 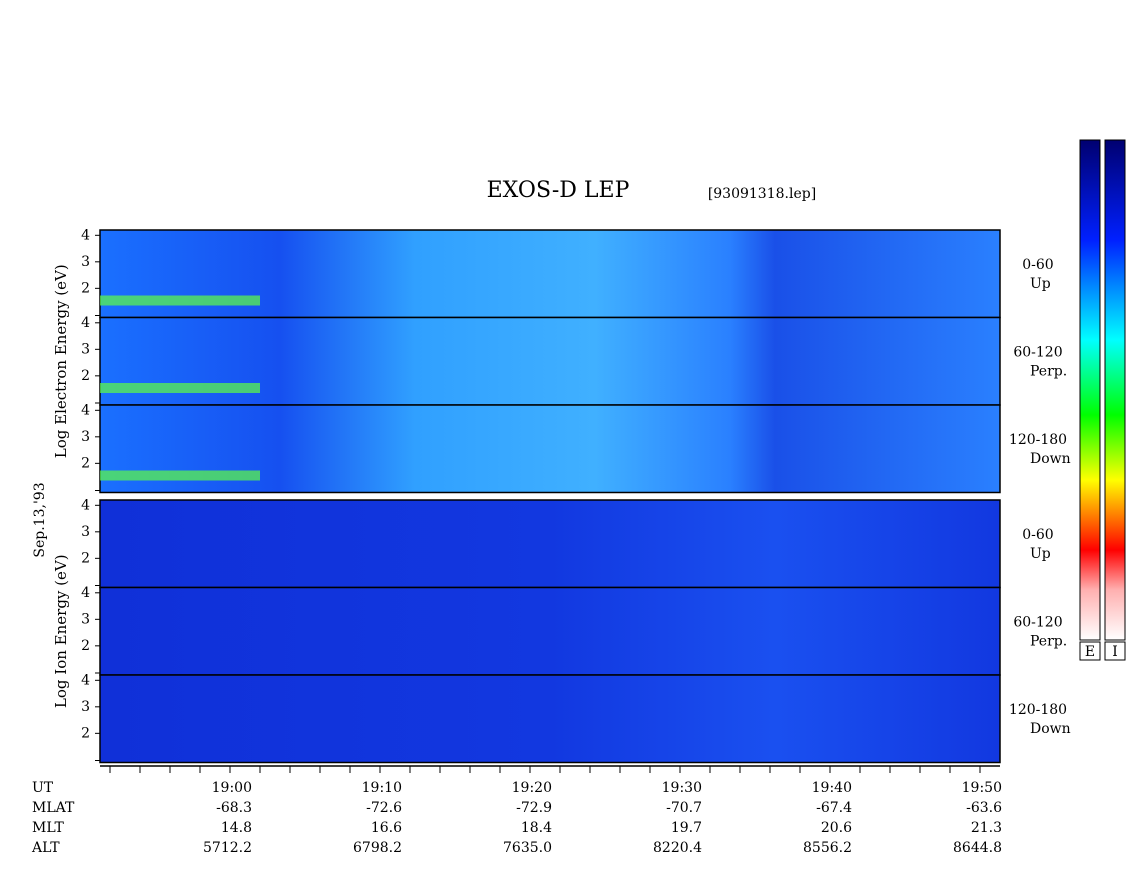 I want to click on row-name: ALT, so click(x=45, y=848).